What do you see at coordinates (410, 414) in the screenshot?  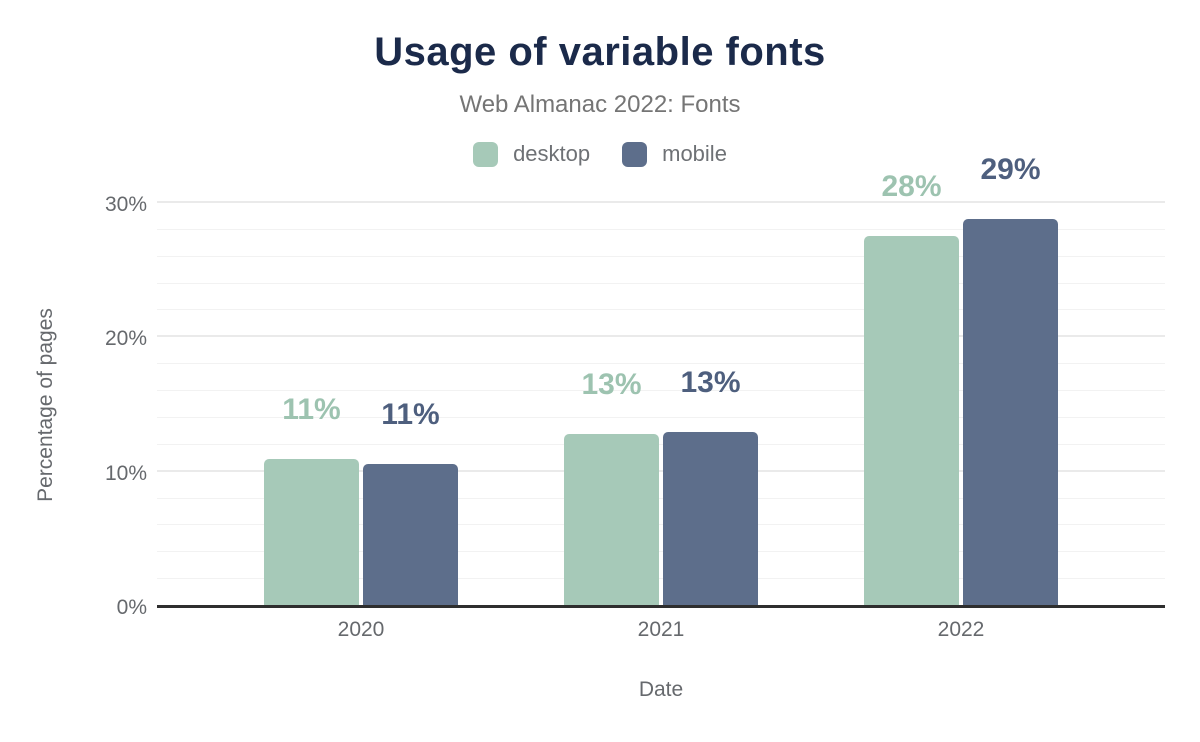 I see `value-label-mobile-2020: 11%` at bounding box center [410, 414].